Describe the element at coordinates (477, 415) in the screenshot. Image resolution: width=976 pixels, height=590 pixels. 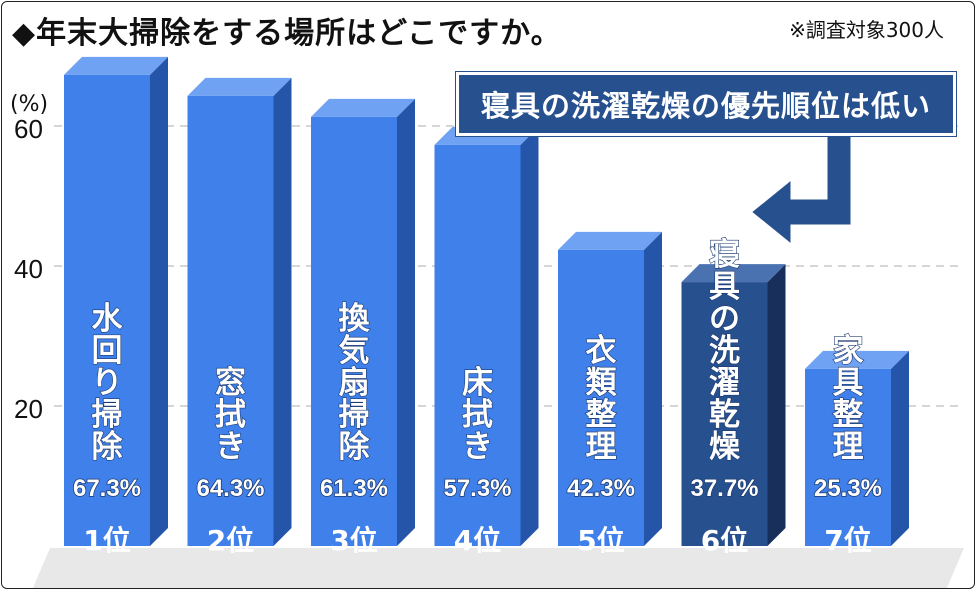
I see `category-label: 床拭き` at that location.